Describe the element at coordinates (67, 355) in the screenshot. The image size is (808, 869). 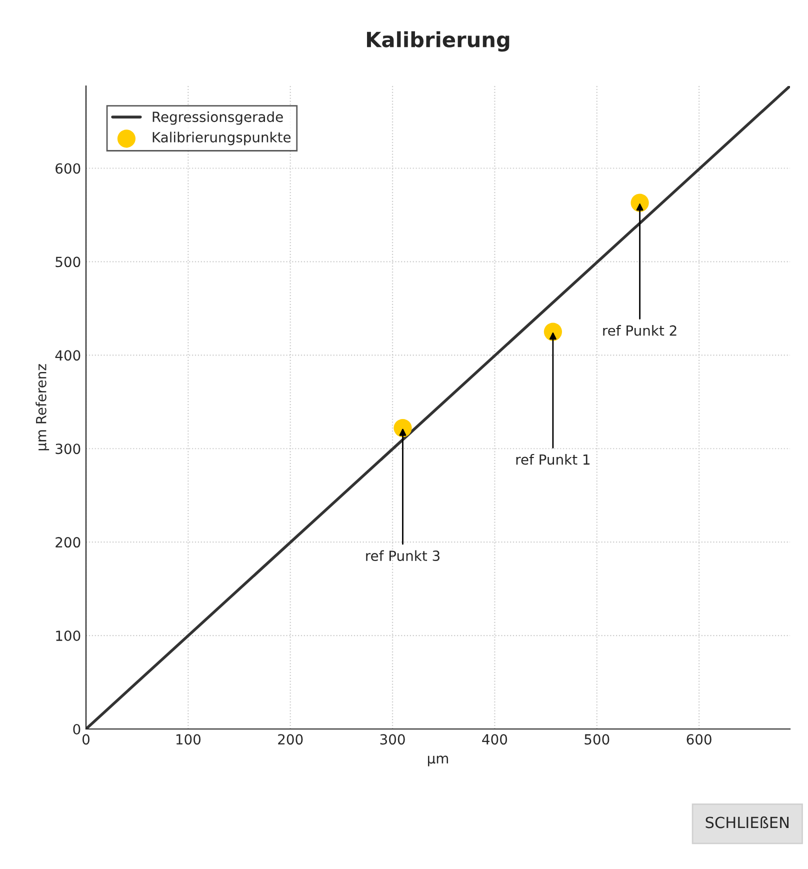
I see `y-tick-label: 400` at that location.